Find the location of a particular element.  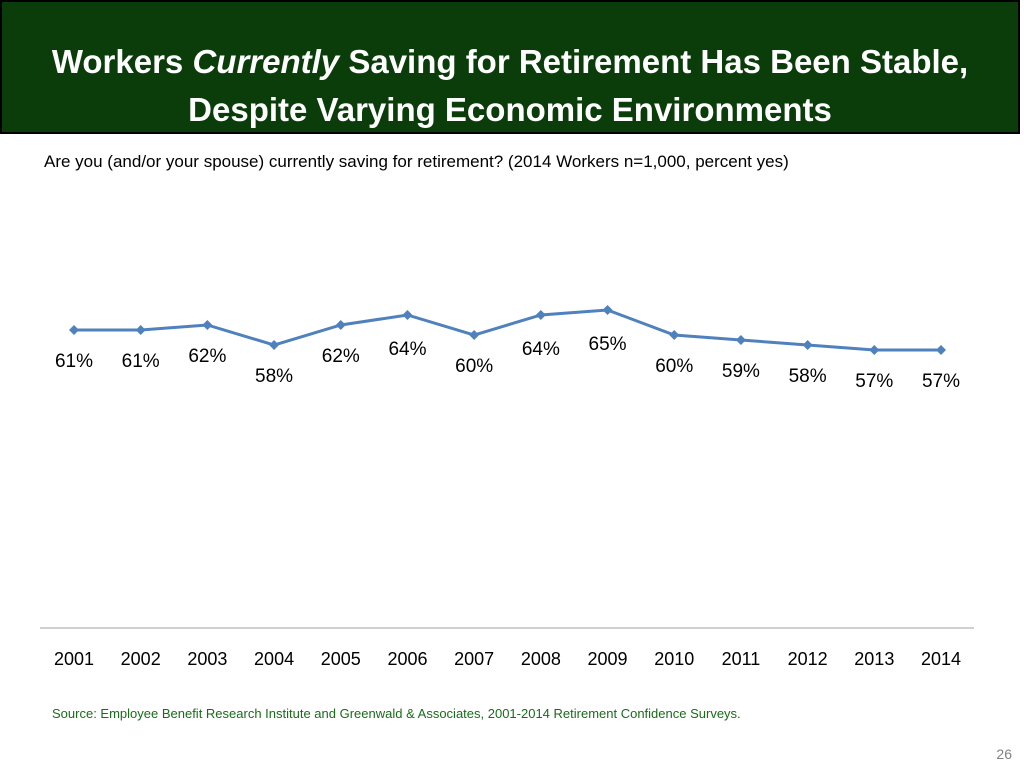

data-label-2007: 60% is located at coordinates (474, 366).